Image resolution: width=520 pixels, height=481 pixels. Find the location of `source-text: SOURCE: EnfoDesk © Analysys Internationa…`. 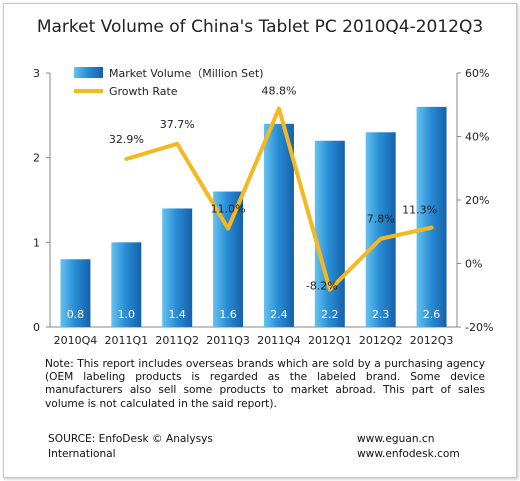

source-text: SOURCE: EnfoDesk © Analysys Internationa… is located at coordinates (130, 446).